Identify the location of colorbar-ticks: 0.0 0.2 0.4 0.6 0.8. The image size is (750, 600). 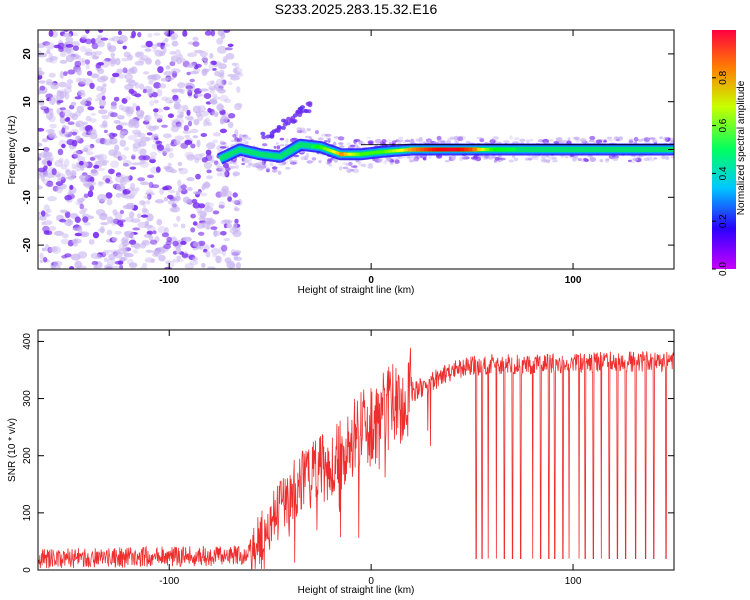
(720, 173).